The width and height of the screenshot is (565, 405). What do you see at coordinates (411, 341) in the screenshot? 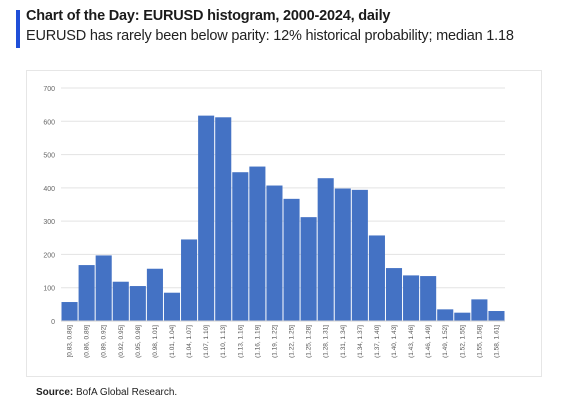
I see `x-tick-label: (1.43, 1.46]` at bounding box center [411, 341].